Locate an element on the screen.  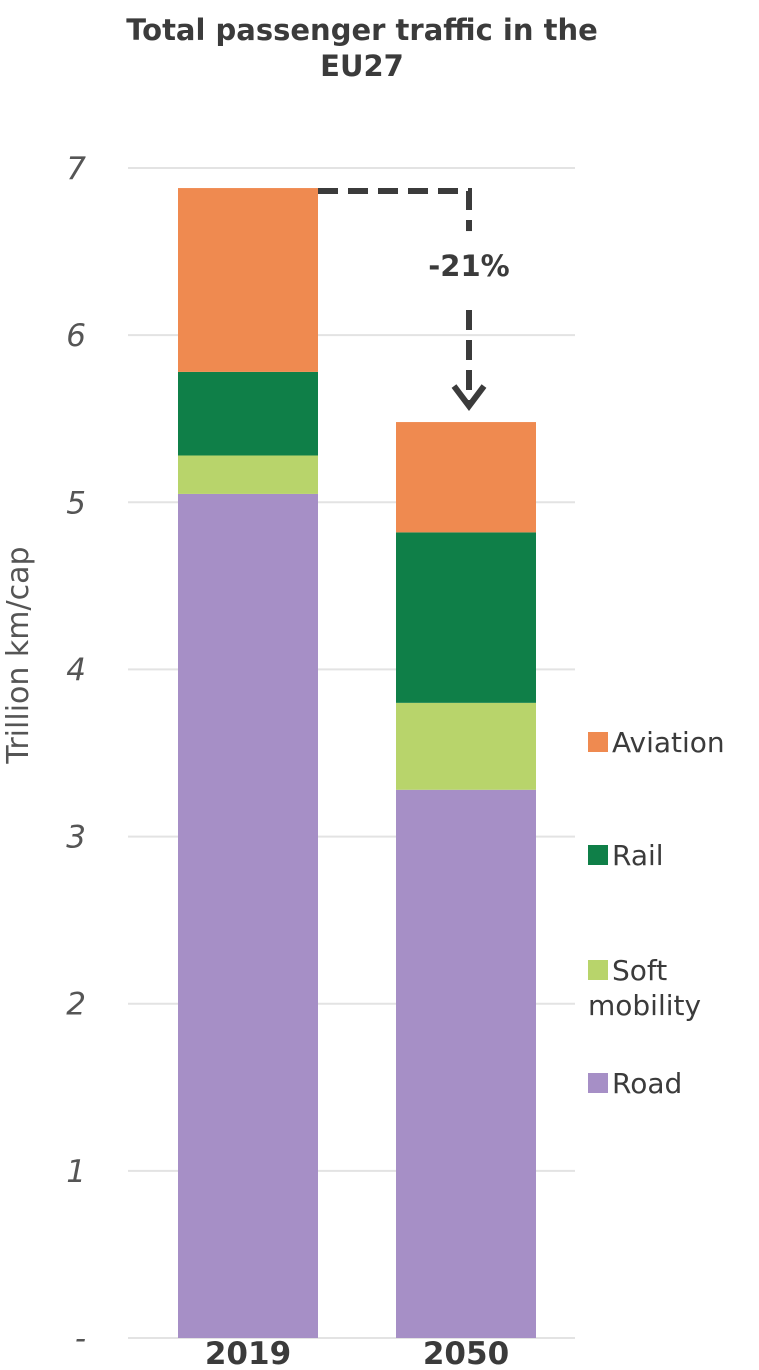
y-tick-label: - is located at coordinates (80, 1339).